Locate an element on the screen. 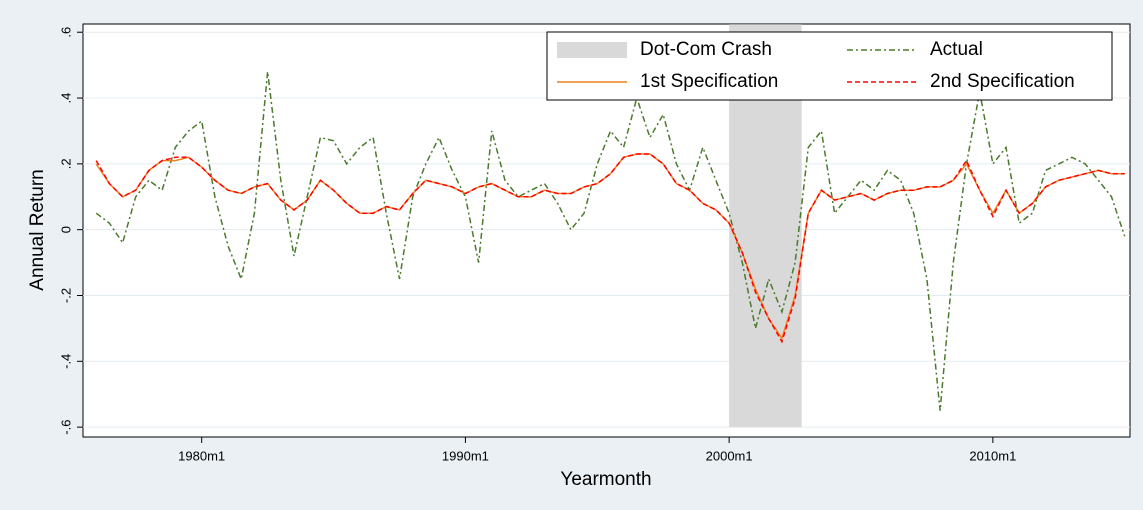 The height and width of the screenshot is (510, 1143). y-tick-label: -.6 is located at coordinates (65, 427).